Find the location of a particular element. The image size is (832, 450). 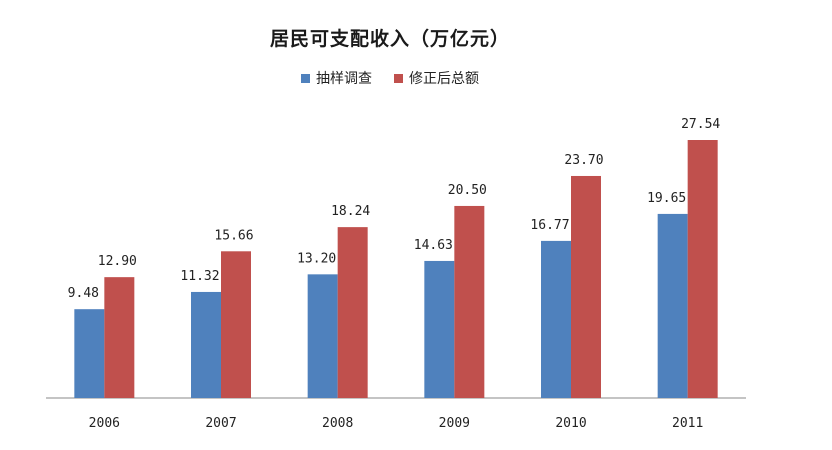

data-label-series-1-2006: 9.48 is located at coordinates (83, 293).